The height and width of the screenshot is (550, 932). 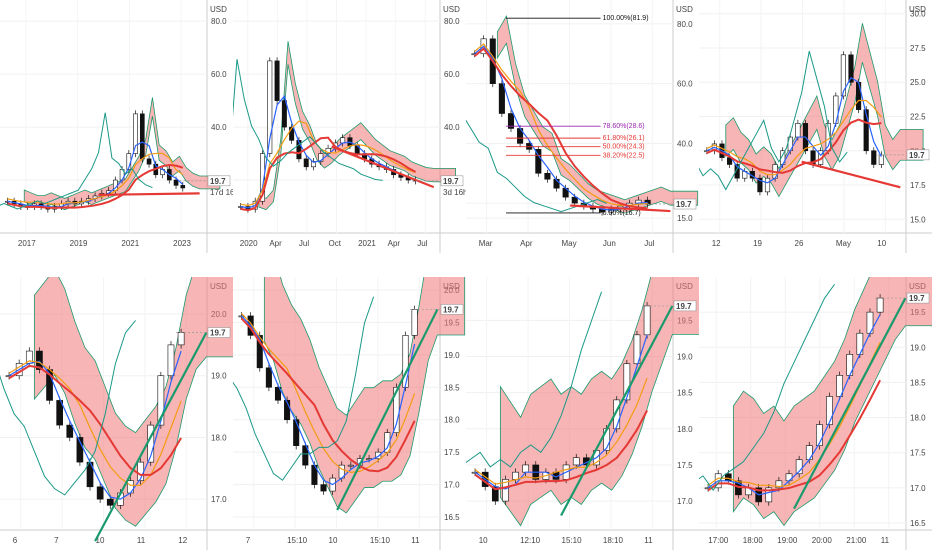 I want to click on countdown-label: 3d 16h, so click(x=454, y=192).